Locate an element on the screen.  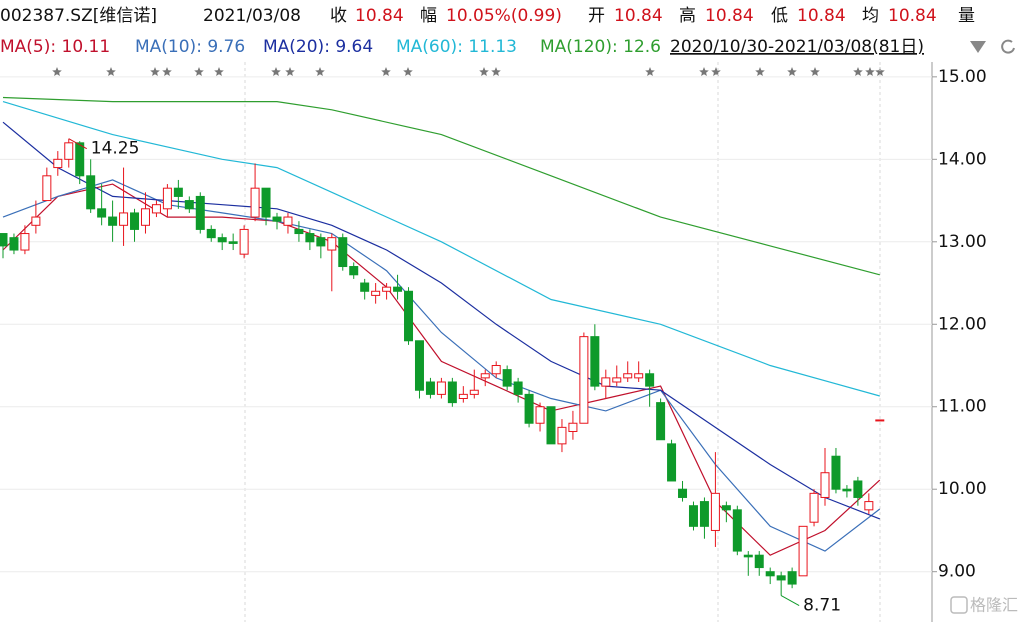
legend-entry: MA(5): 10.11 is located at coordinates (55, 47).